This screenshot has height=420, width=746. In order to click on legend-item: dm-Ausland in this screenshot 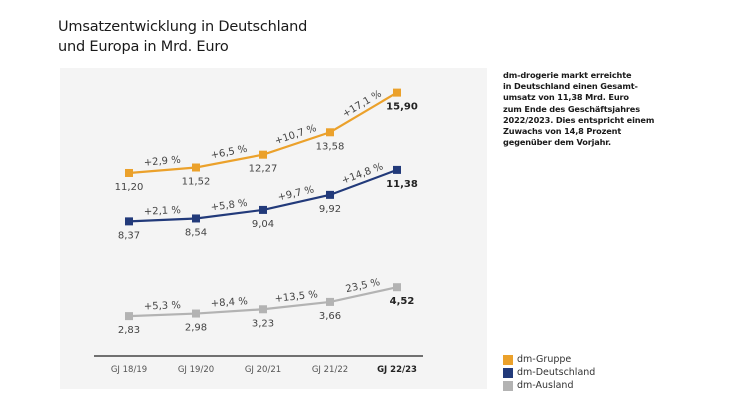, I will do `click(549, 385)`.